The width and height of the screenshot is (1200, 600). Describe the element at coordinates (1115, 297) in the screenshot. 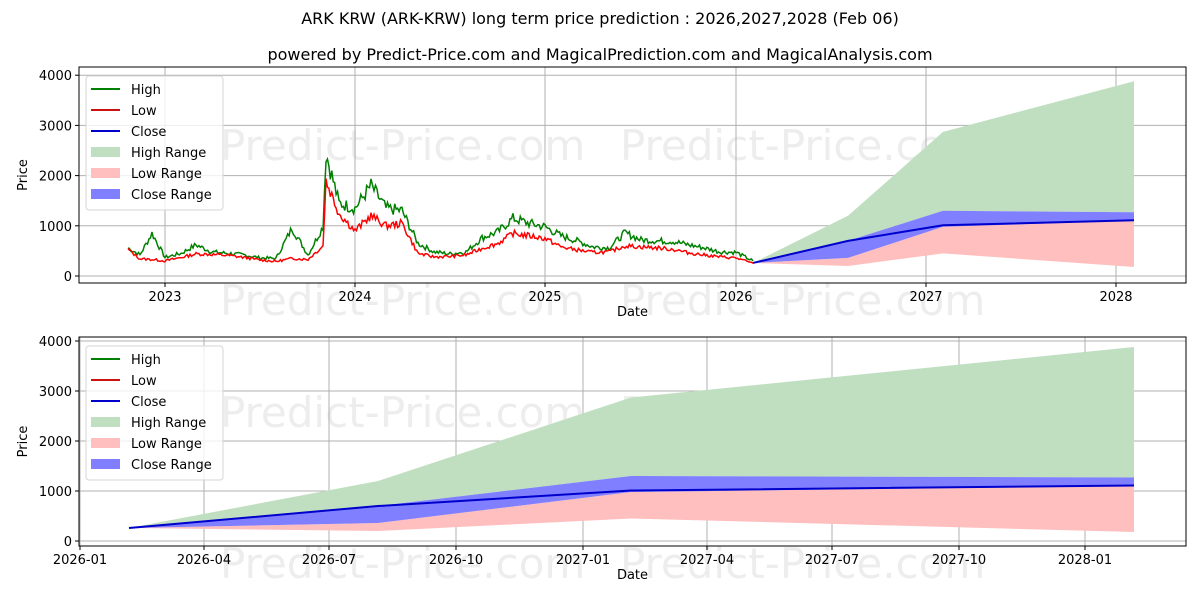

I see `x-tick-label: 2028` at that location.